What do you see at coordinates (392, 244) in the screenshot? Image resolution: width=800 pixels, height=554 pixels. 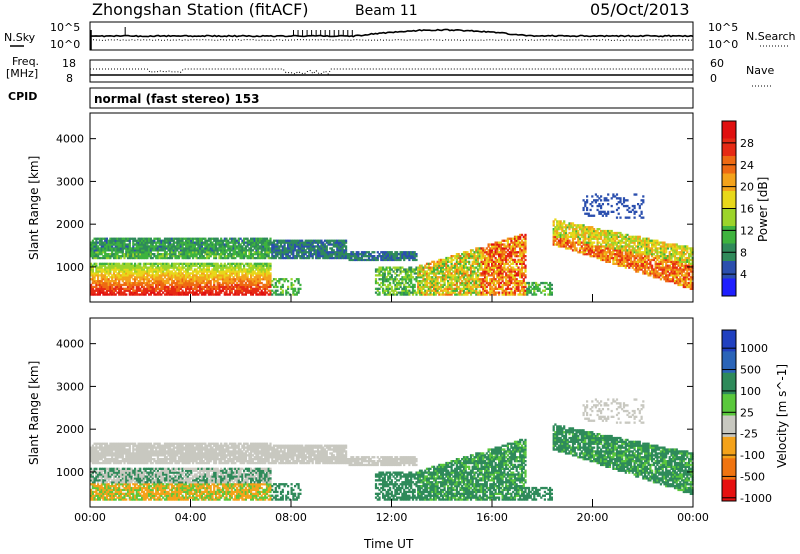 I see `power-heatmap` at bounding box center [392, 244].